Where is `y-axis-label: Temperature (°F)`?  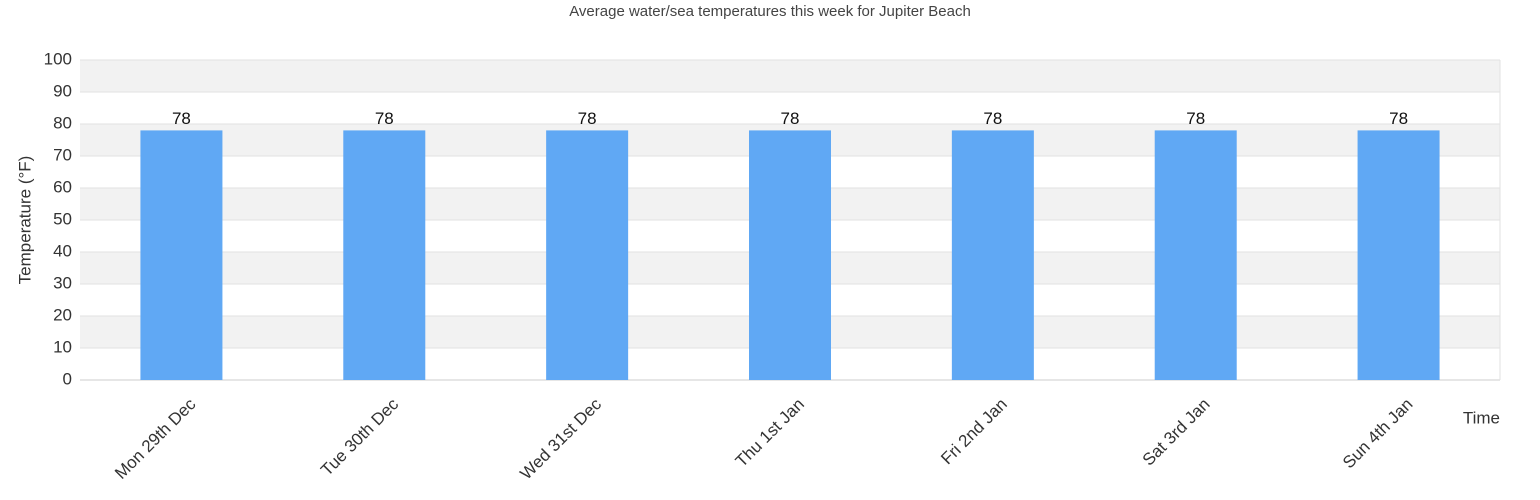
y-axis-label: Temperature (°F) is located at coordinates (24, 220).